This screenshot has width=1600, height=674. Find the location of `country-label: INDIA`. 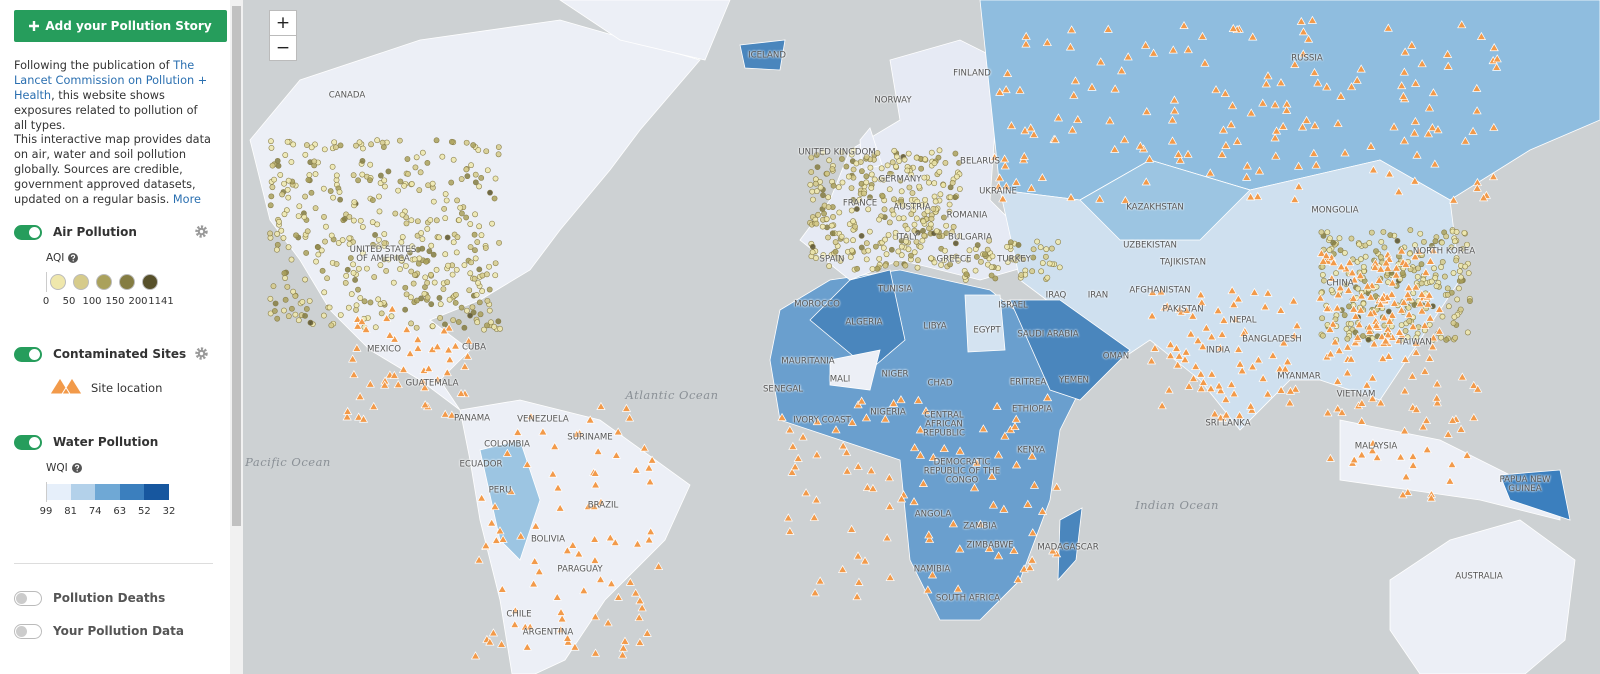

country-label: INDIA is located at coordinates (1218, 350).